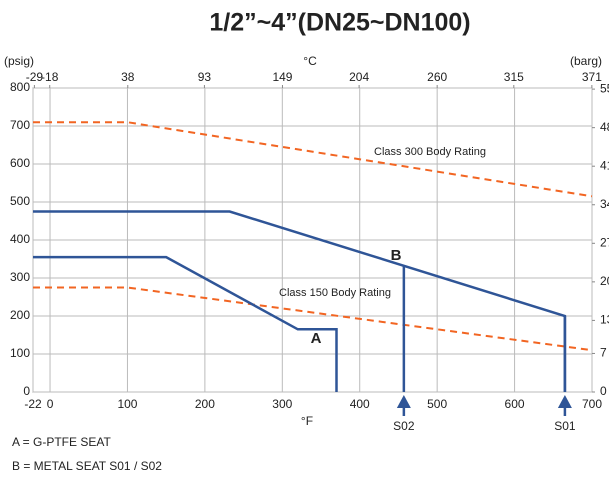 This screenshot has width=609, height=479. Describe the element at coordinates (360, 404) in the screenshot. I see `x-tick-label: 400` at that location.